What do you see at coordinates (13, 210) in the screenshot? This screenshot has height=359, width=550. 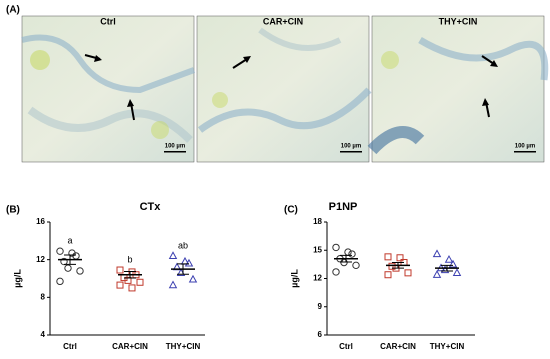 I see `panel-label: (B)` at bounding box center [13, 210].